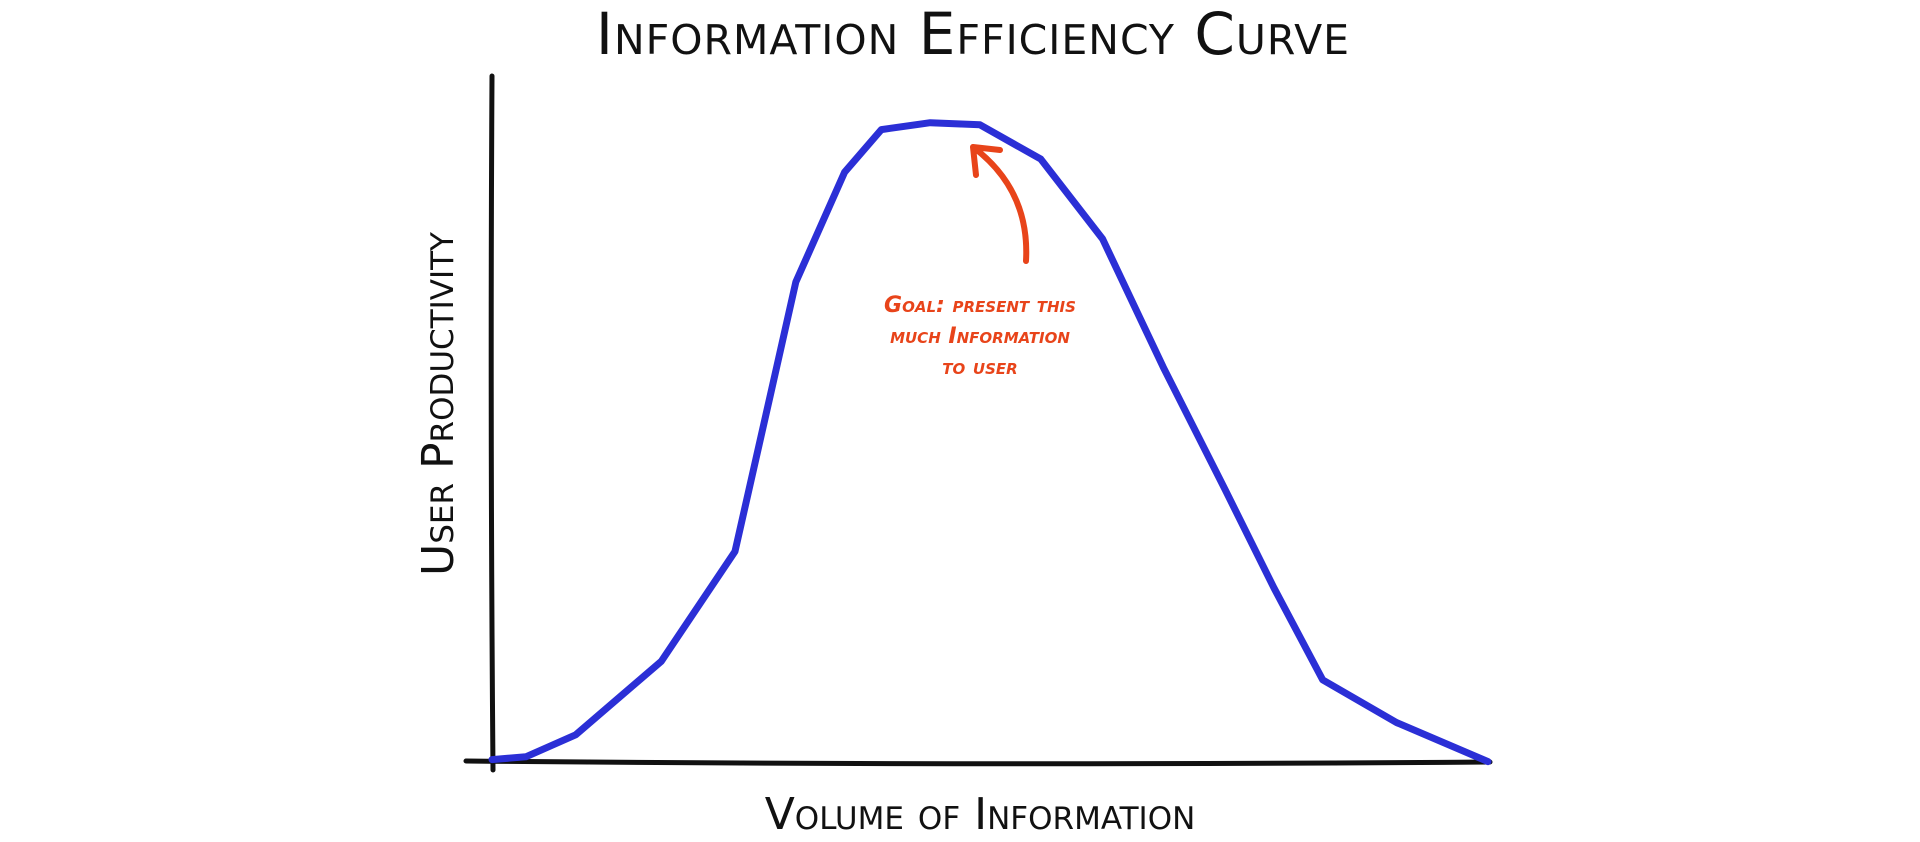 The width and height of the screenshot is (1920, 842). I want to click on annotation-line: to user, so click(979, 367).